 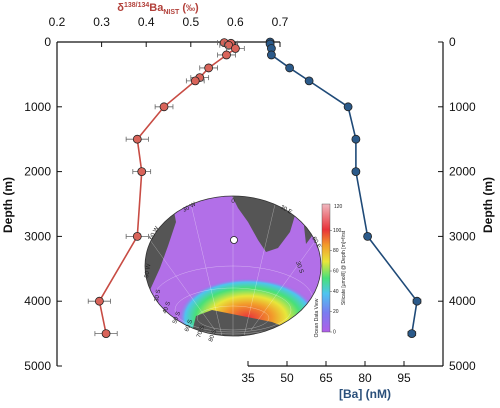 I want to click on bottom-x-tick-label: 65, so click(x=326, y=378).